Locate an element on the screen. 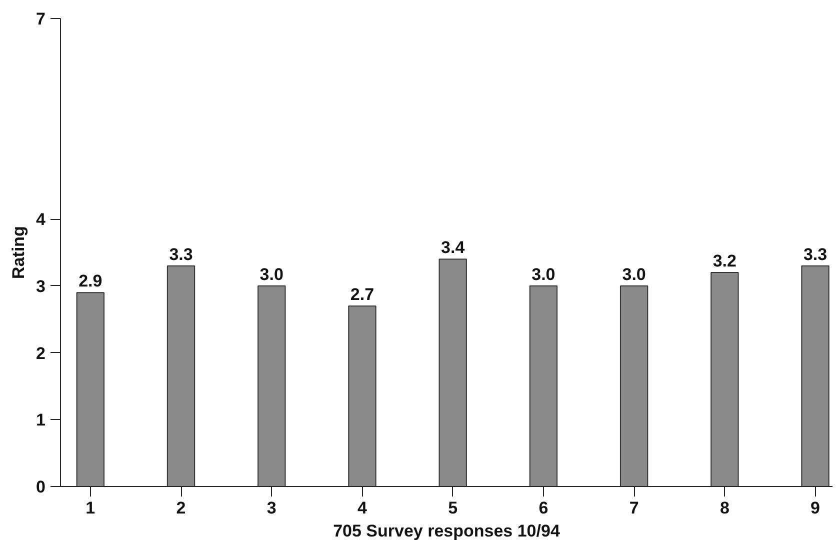 The height and width of the screenshot is (546, 836). x-tick-label: 3 is located at coordinates (271, 508).